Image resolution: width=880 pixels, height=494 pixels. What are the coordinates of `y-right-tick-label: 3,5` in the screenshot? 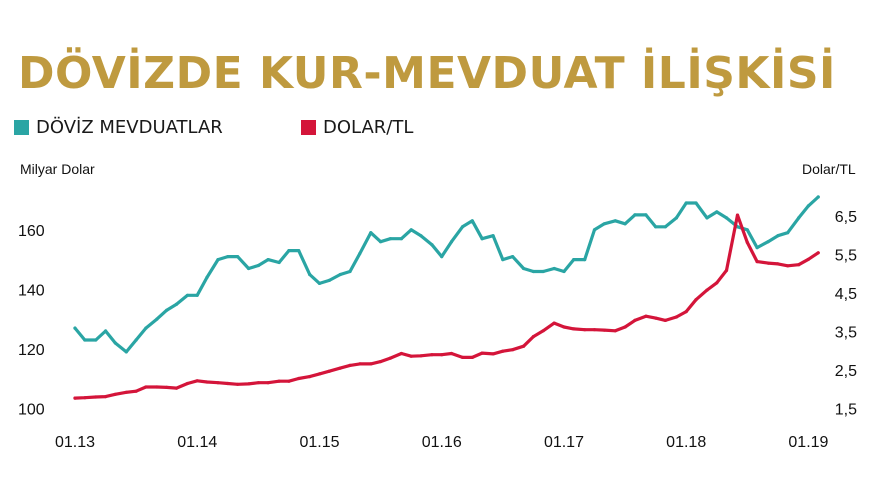 It's located at (846, 333).